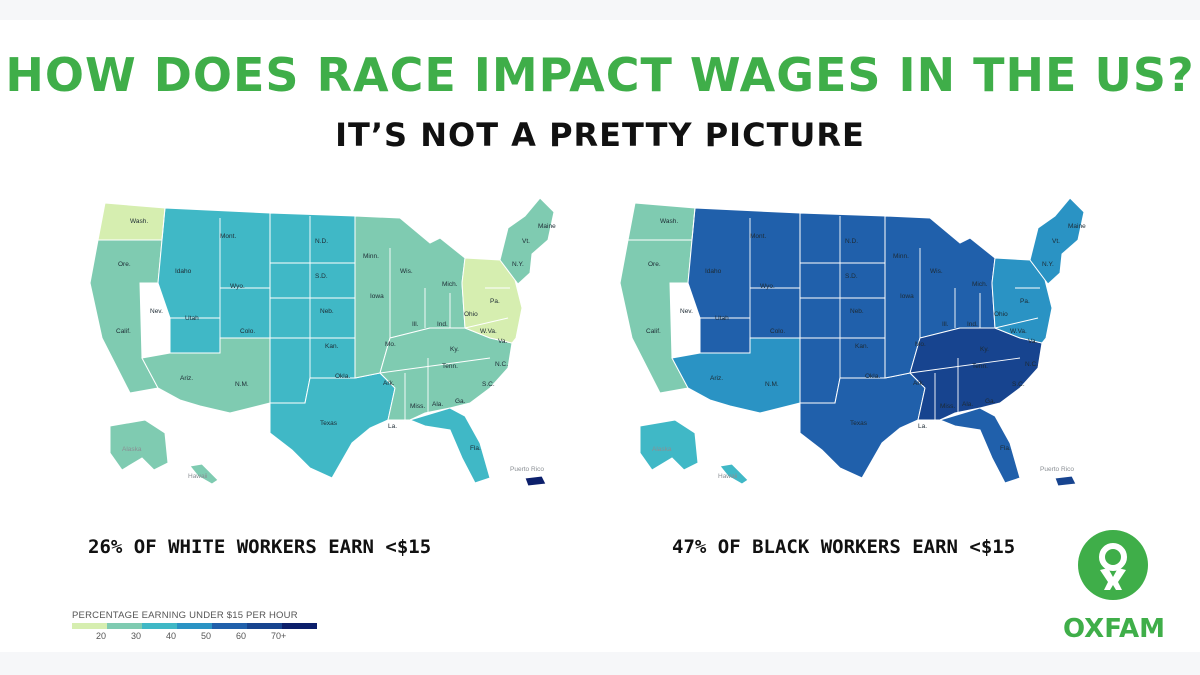 The height and width of the screenshot is (675, 1200). Describe the element at coordinates (654, 264) in the screenshot. I see `state-label: Ore.` at that location.